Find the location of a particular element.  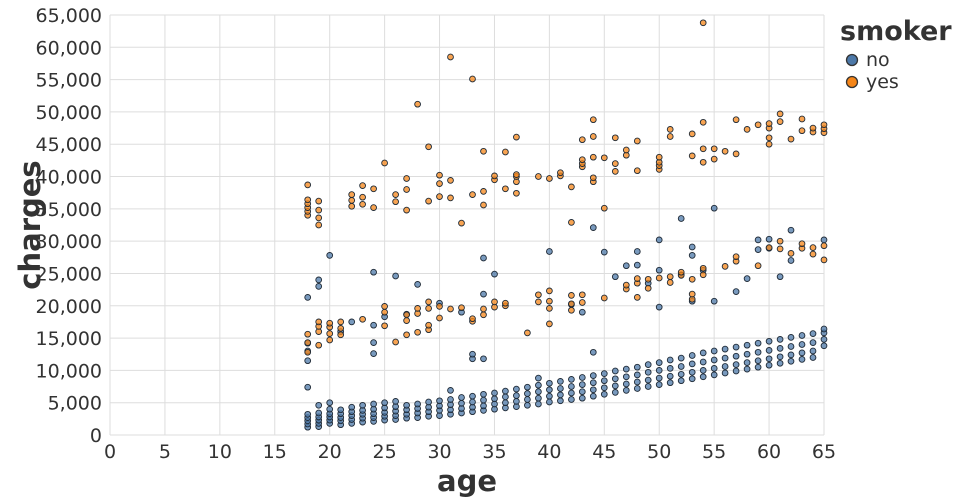

legend-item-no: no is located at coordinates (867, 60).